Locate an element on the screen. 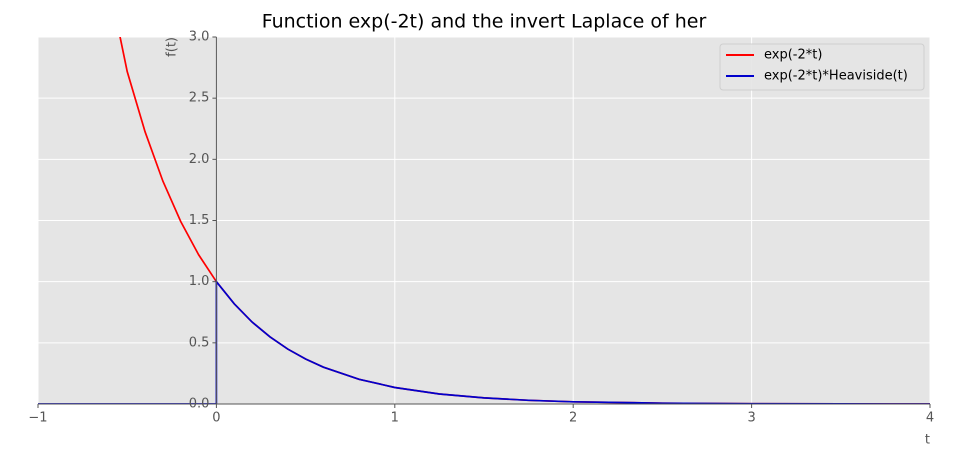 This screenshot has width=960, height=461. legend-label: exp(-2*t) is located at coordinates (793, 55).